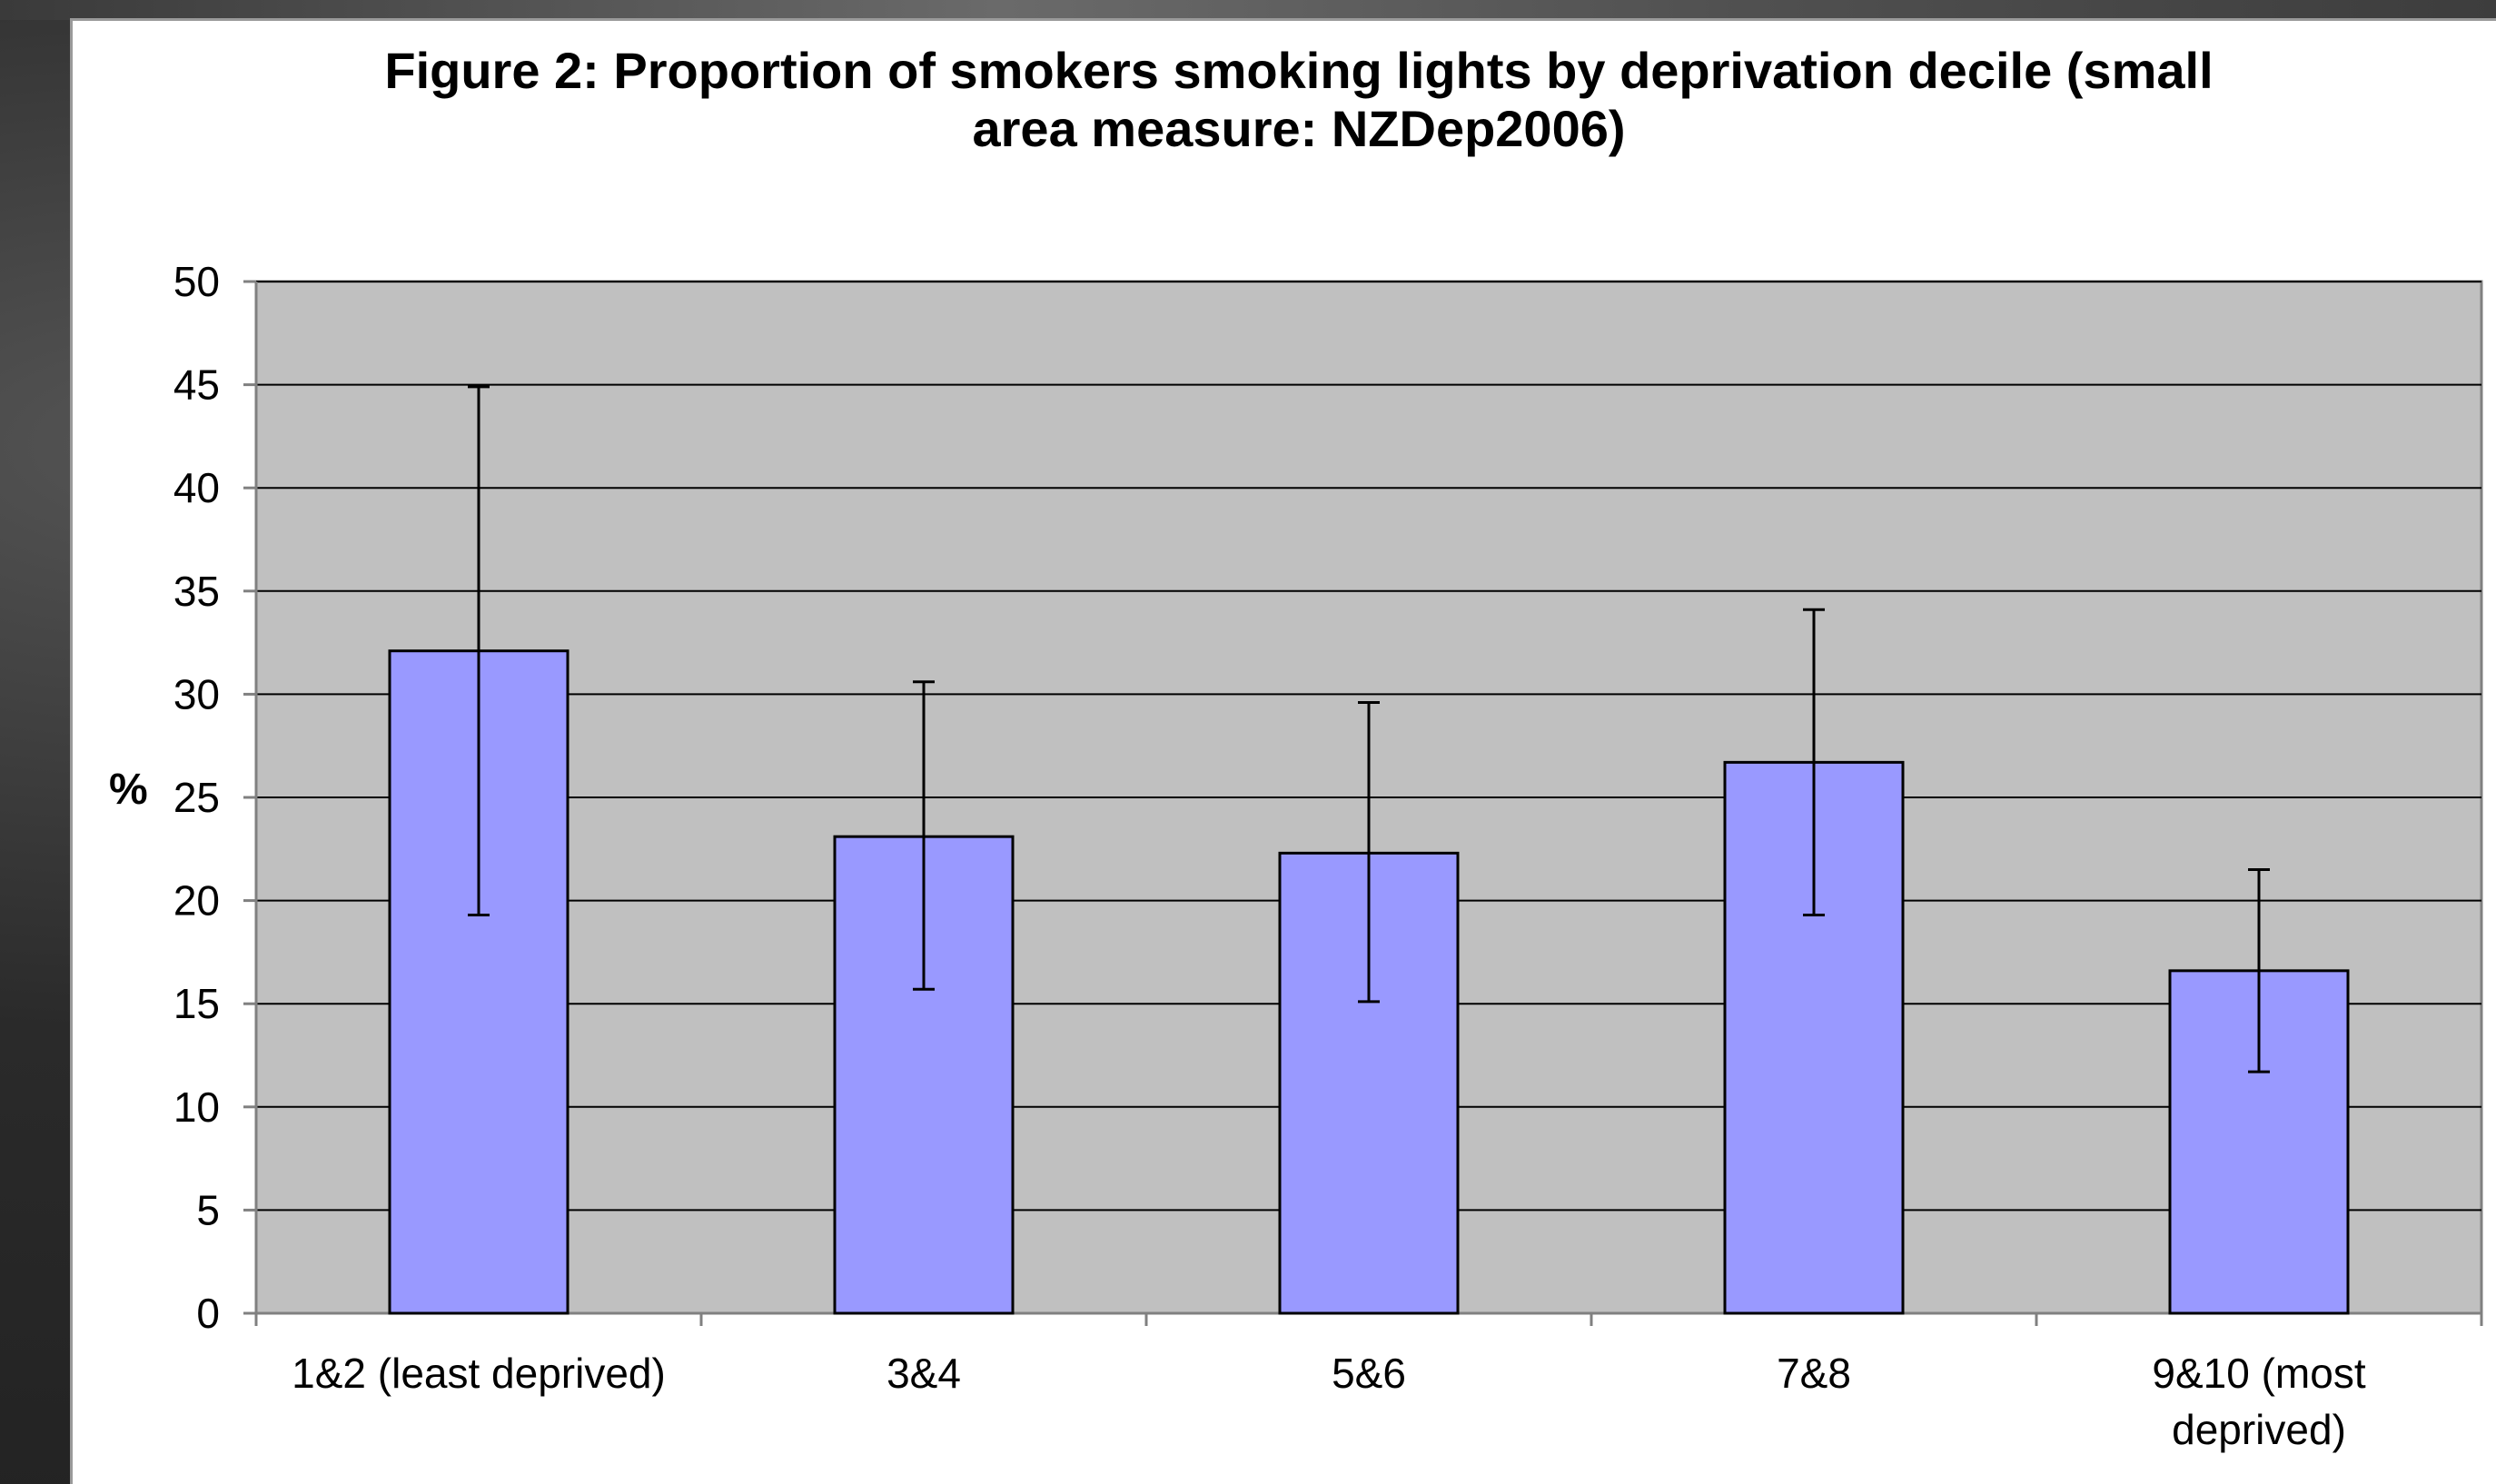 The image size is (2496, 1484). I want to click on x-tick-label-line: 1&2 (least deprived), so click(479, 1373).